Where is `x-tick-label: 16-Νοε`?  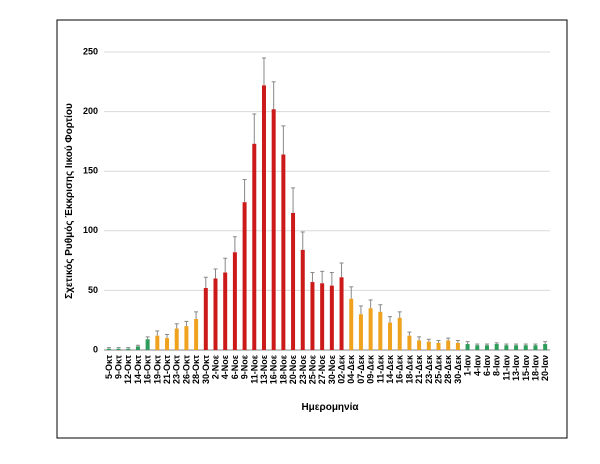 x-tick-label: 16-Νοε is located at coordinates (274, 369).